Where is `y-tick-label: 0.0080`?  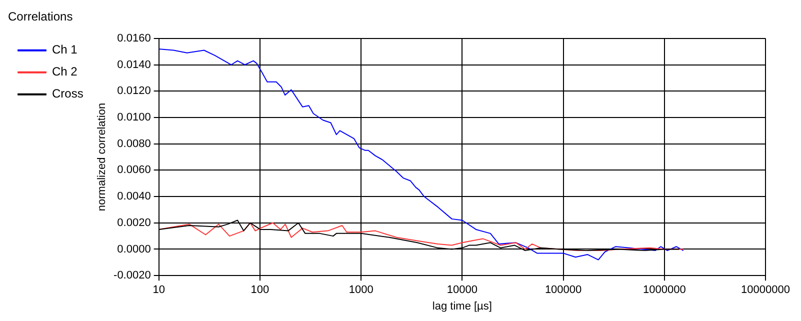
y-tick-label: 0.0080 is located at coordinates (134, 144).